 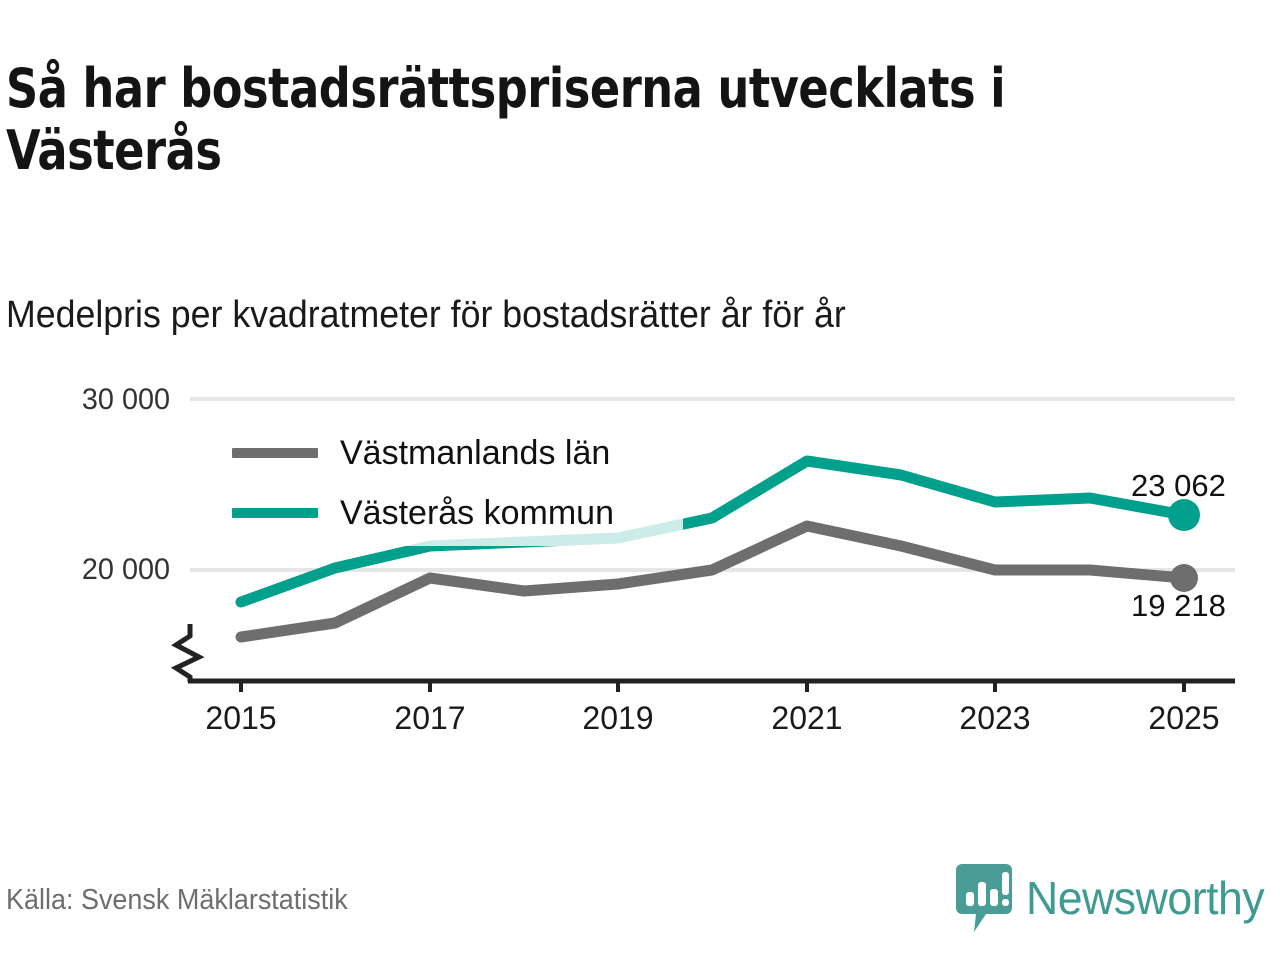 What do you see at coordinates (477, 513) in the screenshot?
I see `legend-label-vasteras-kommun: Västerås kommun` at bounding box center [477, 513].